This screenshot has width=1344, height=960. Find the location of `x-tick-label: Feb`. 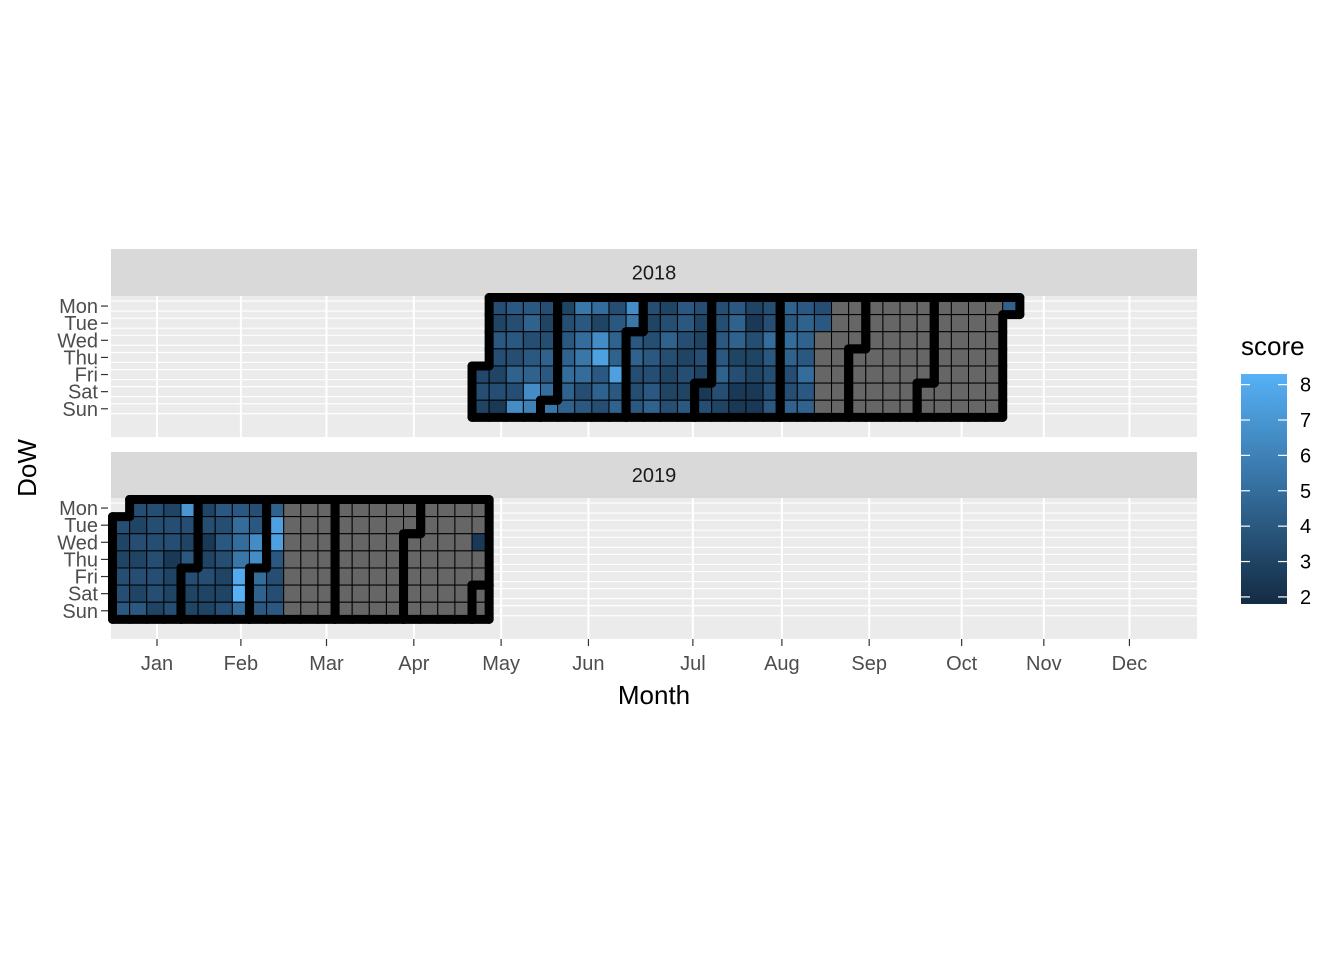

x-tick-label: Feb is located at coordinates (241, 664).